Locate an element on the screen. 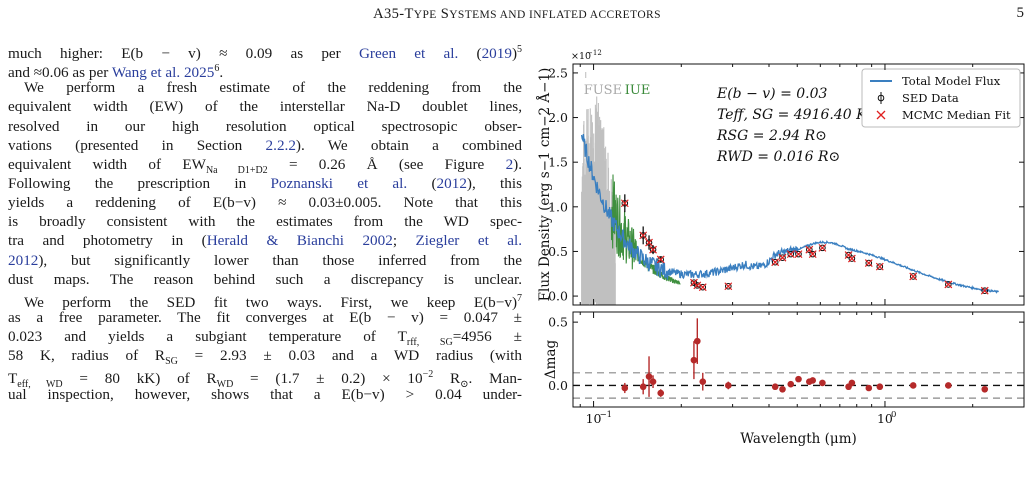  footnote-marker: 6 is located at coordinates (217, 69).